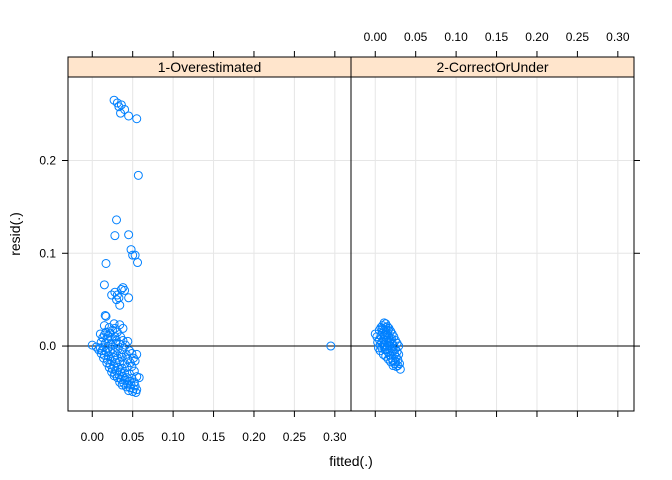 The image size is (672, 480). Describe the element at coordinates (492, 67) in the screenshot. I see `panel-2-strip-label: 2-CorrectOrUnder` at that location.